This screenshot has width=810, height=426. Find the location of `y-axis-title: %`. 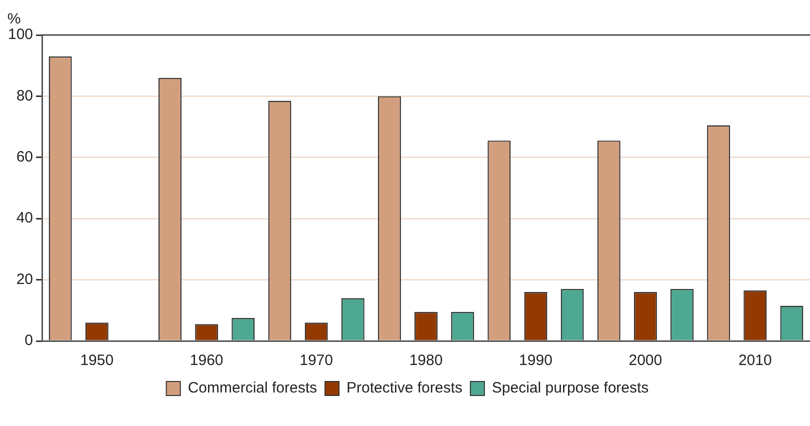

y-axis-title: % is located at coordinates (14, 19).